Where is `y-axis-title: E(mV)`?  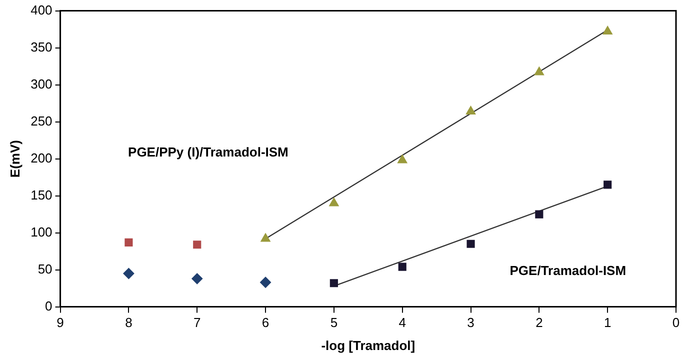 y-axis-title: E(mV) is located at coordinates (14, 159).